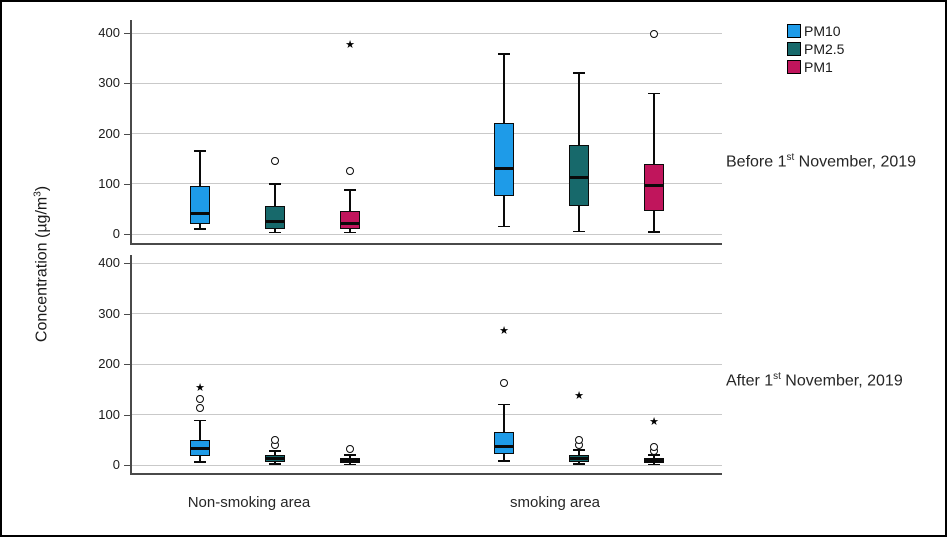  I want to click on y-axis-title-suffix: ), so click(42, 188).